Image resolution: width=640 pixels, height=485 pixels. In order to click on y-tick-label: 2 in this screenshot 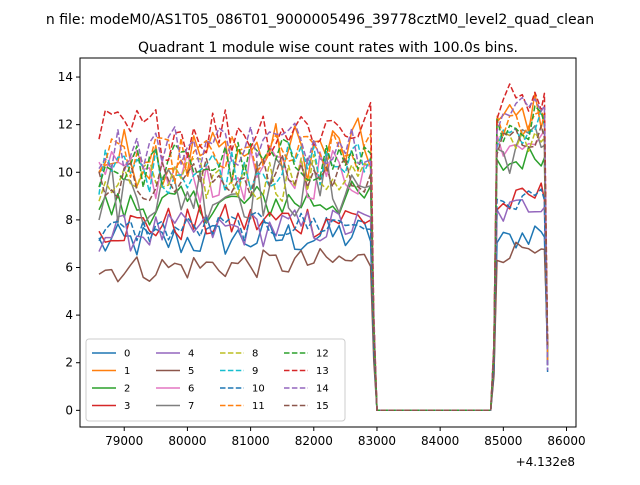, I will do `click(69, 363)`.